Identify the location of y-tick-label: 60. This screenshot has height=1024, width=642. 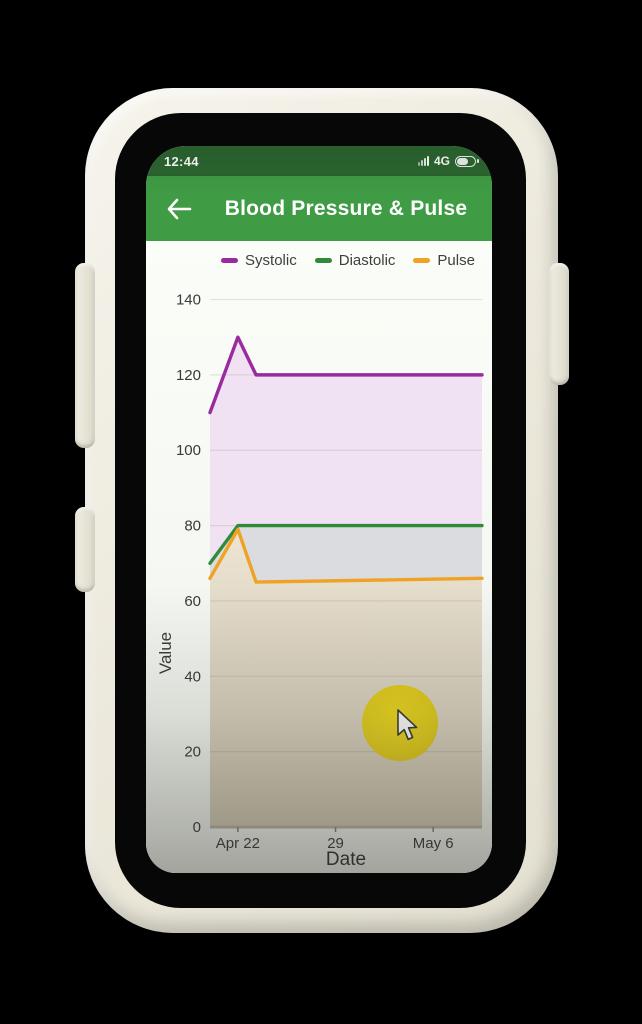
(192, 601).